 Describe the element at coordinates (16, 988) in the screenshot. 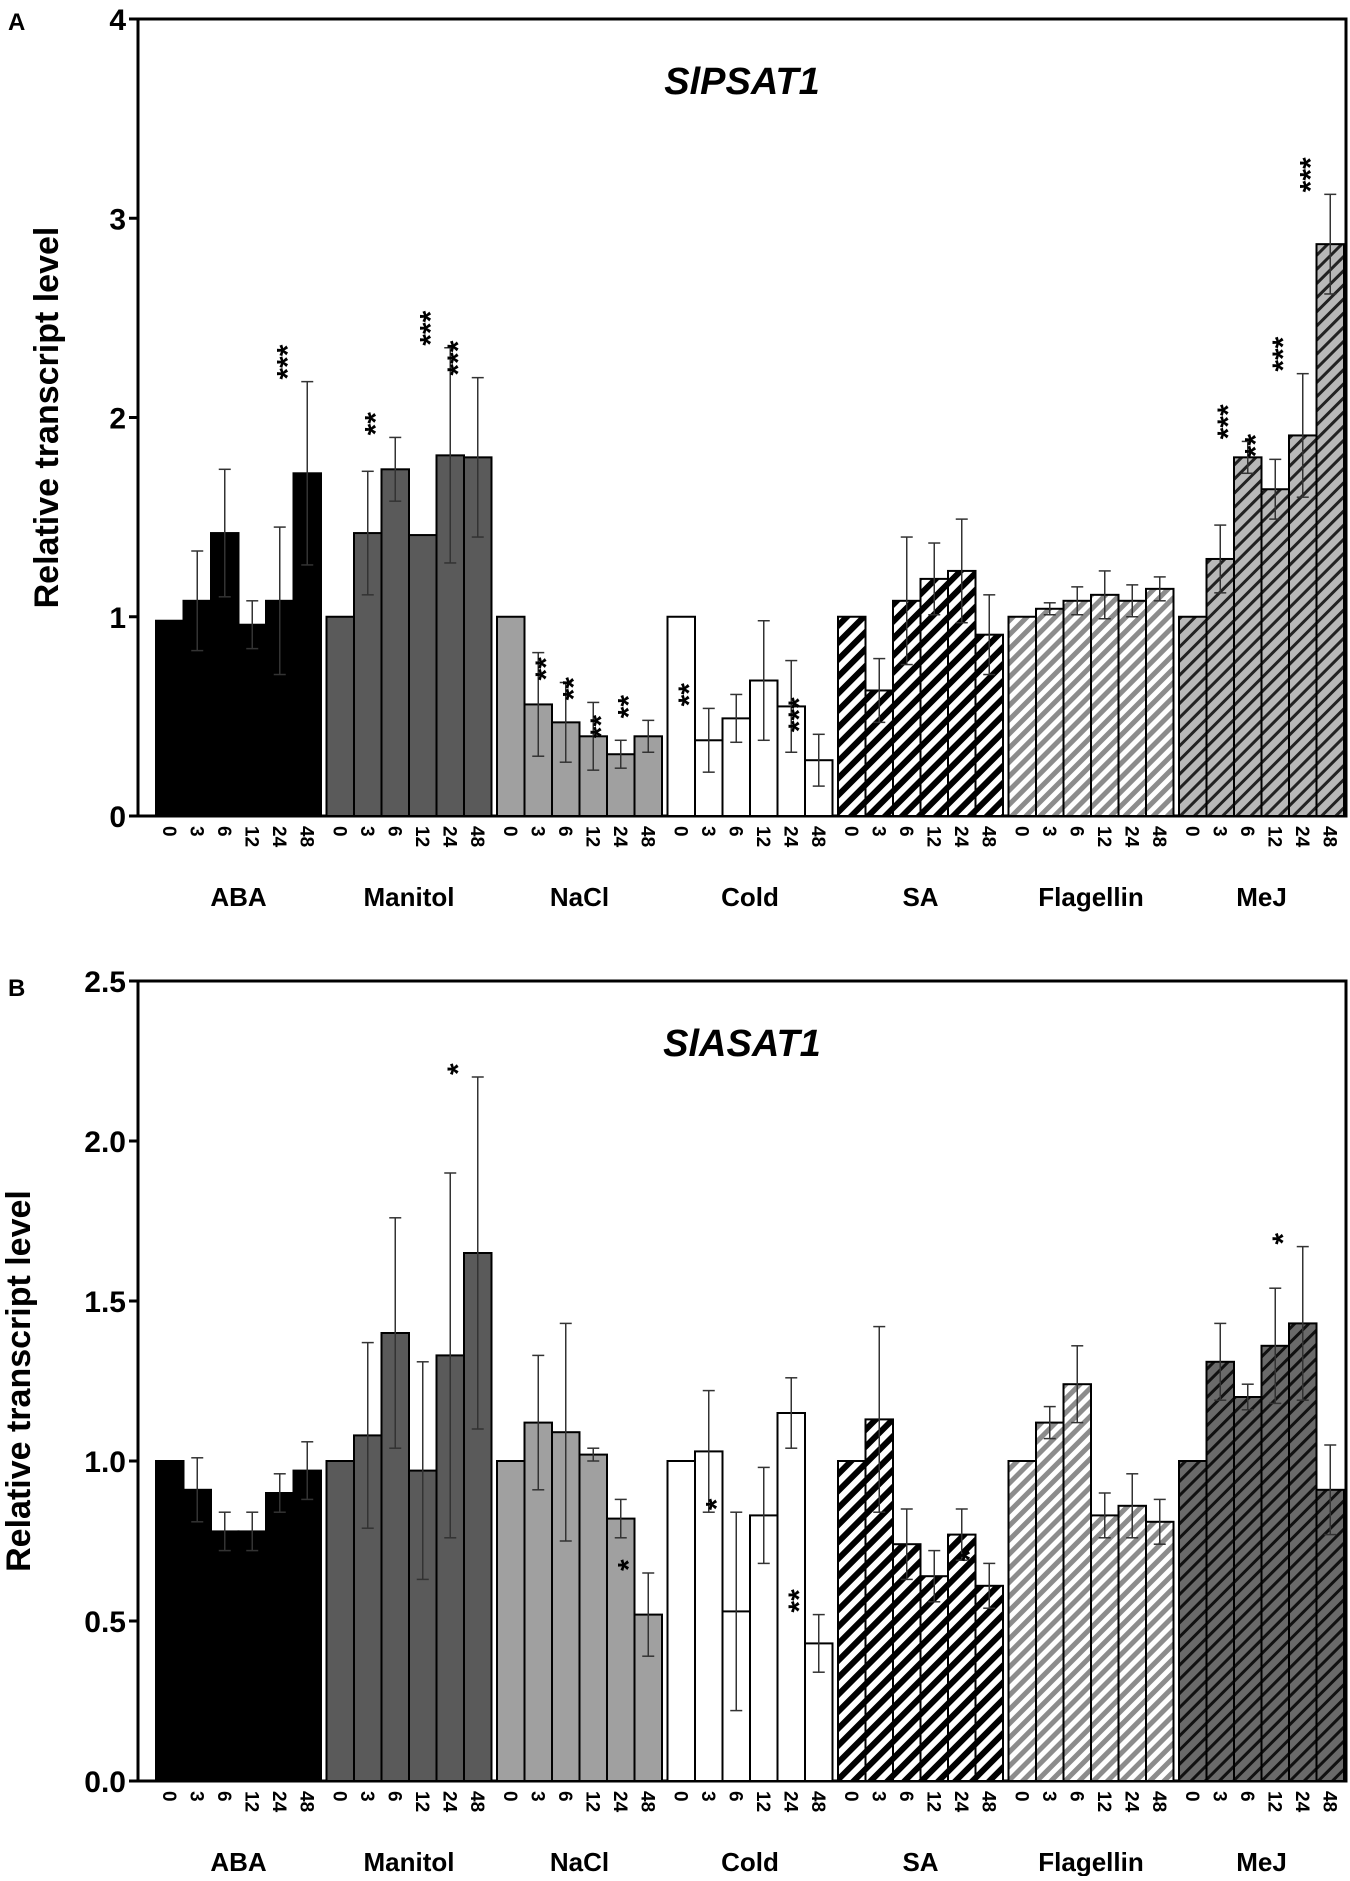

I see `panel-letter: B` at that location.